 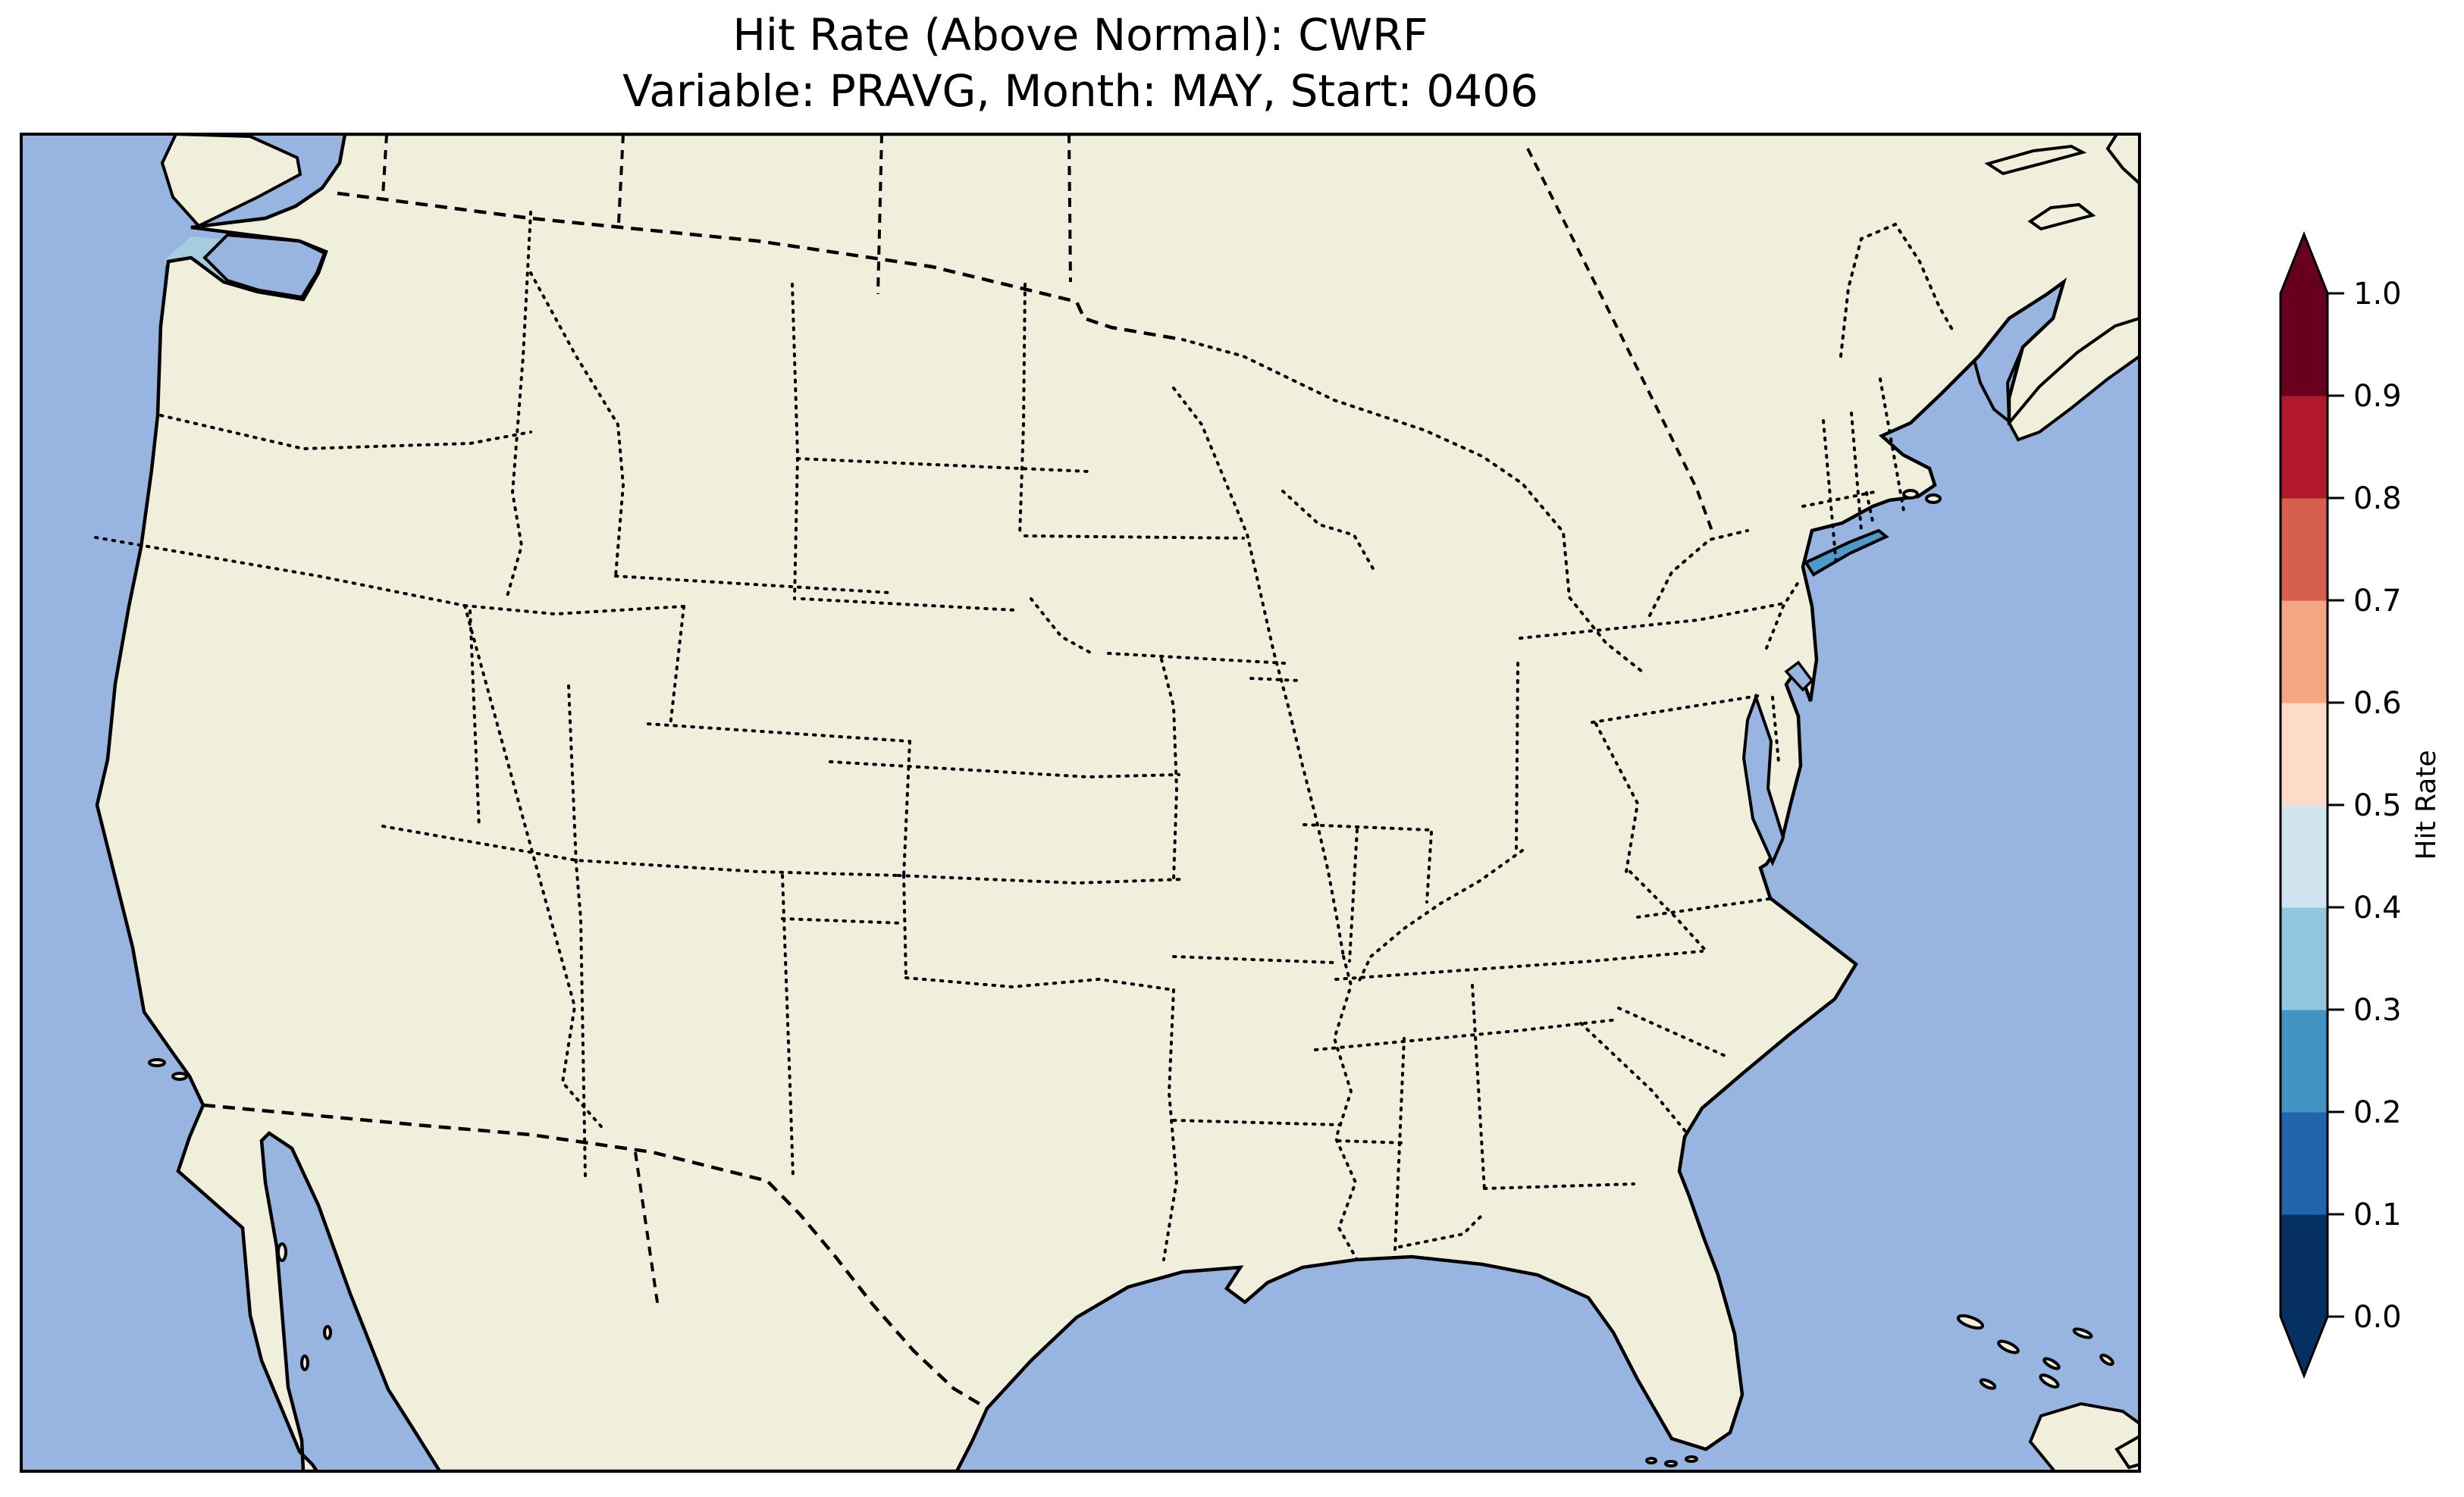 I want to click on chesapeake-bay, so click(x=1763, y=780).